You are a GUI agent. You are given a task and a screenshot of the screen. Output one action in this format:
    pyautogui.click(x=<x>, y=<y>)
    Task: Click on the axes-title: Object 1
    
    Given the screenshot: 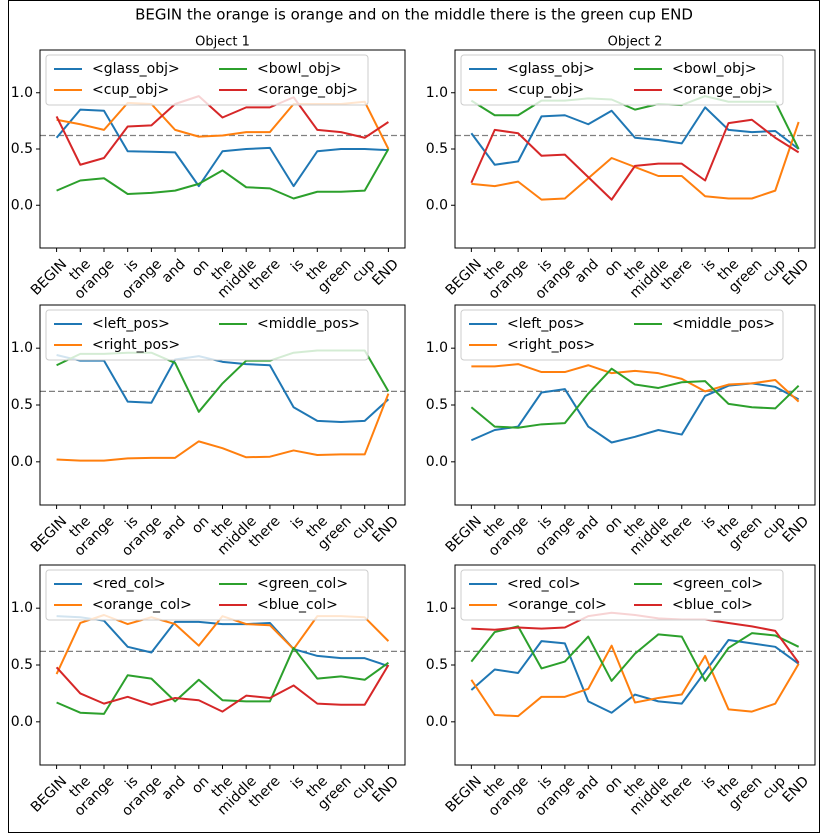 What is the action you would take?
    pyautogui.click(x=222, y=42)
    